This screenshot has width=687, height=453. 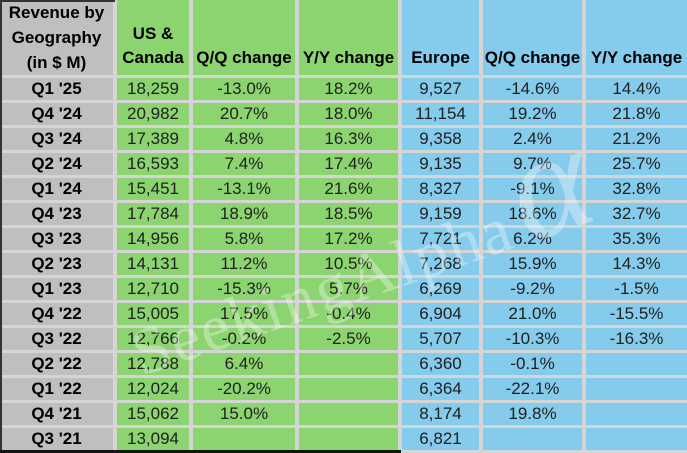 What do you see at coordinates (348, 214) in the screenshot?
I see `table-cell: 18.5%` at bounding box center [348, 214].